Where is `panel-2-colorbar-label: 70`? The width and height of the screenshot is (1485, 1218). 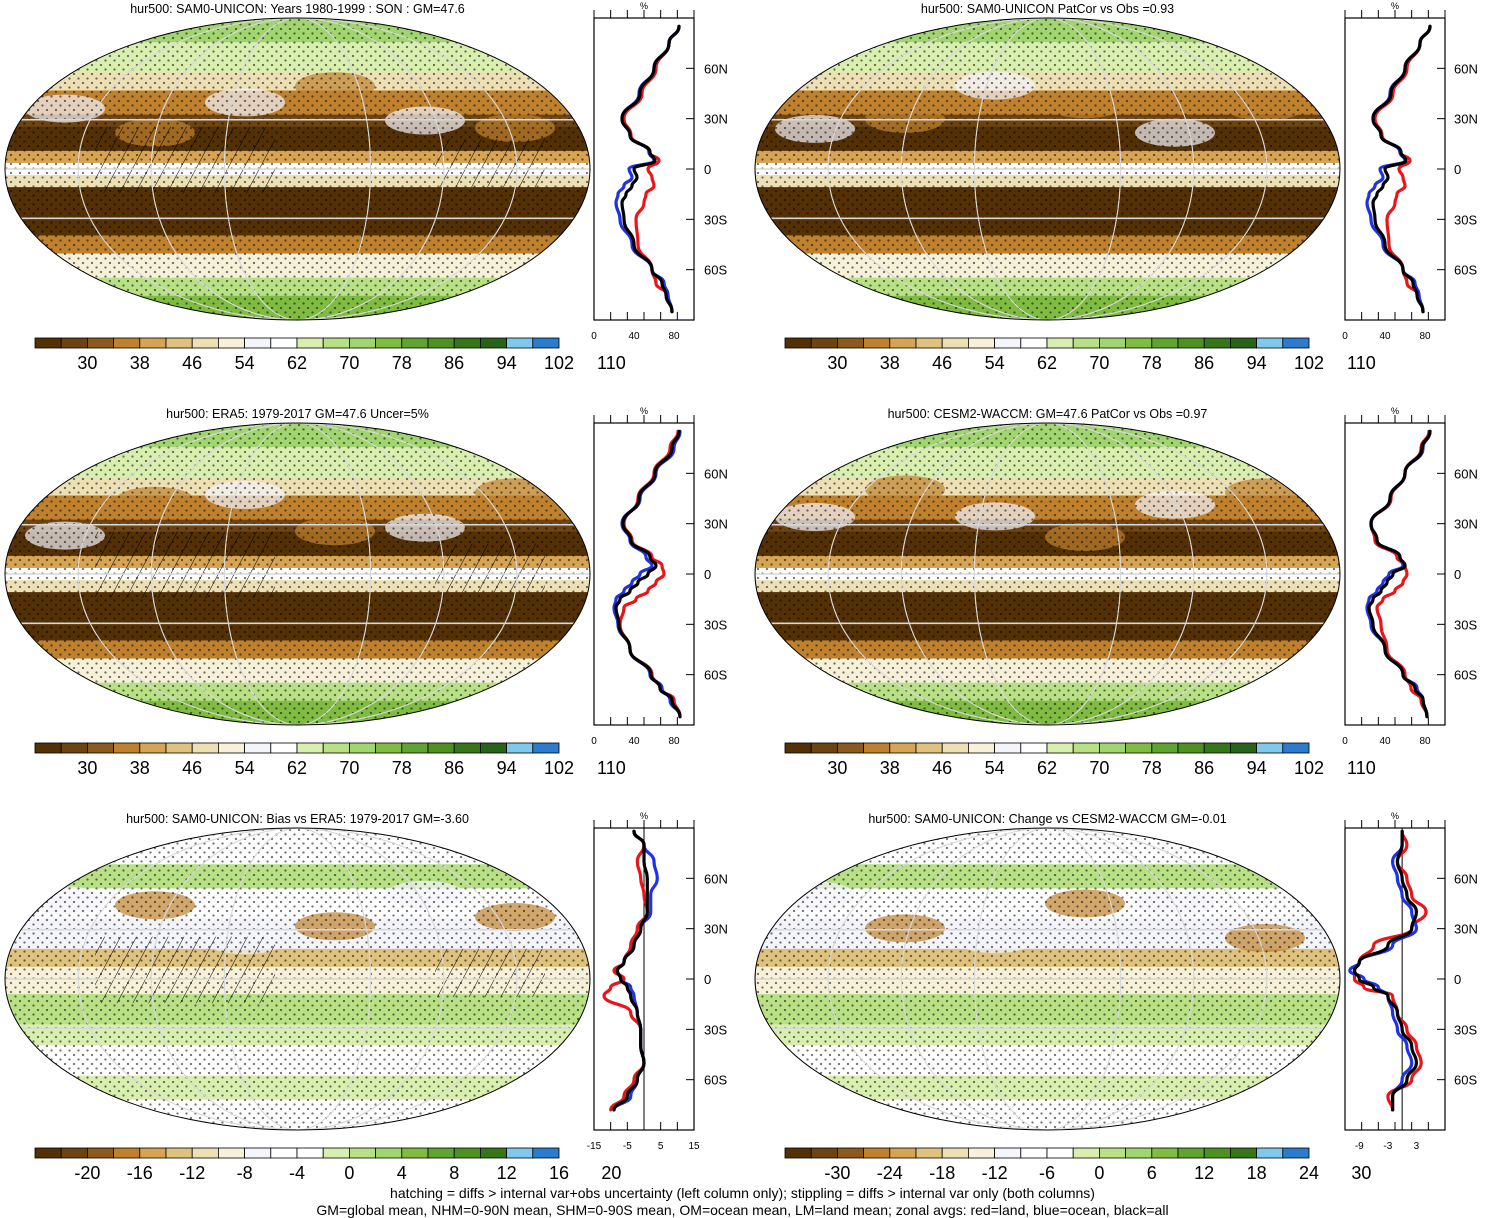 panel-2-colorbar-label: 70 is located at coordinates (1099, 363).